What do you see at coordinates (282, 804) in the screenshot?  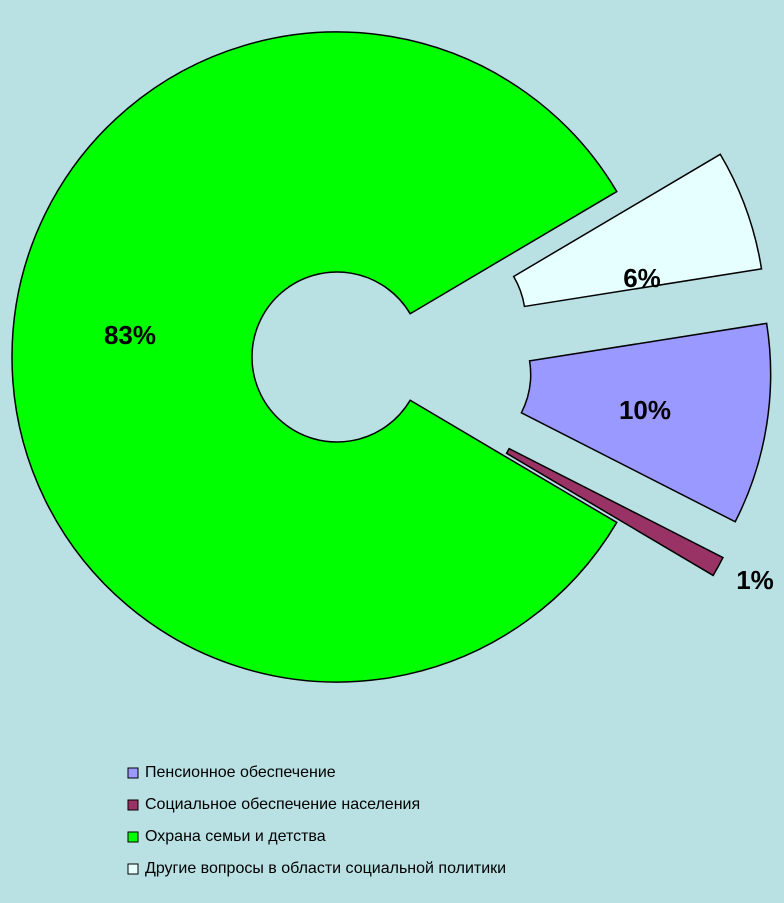 I see `legend-label: Социальное обеспечение населения` at bounding box center [282, 804].